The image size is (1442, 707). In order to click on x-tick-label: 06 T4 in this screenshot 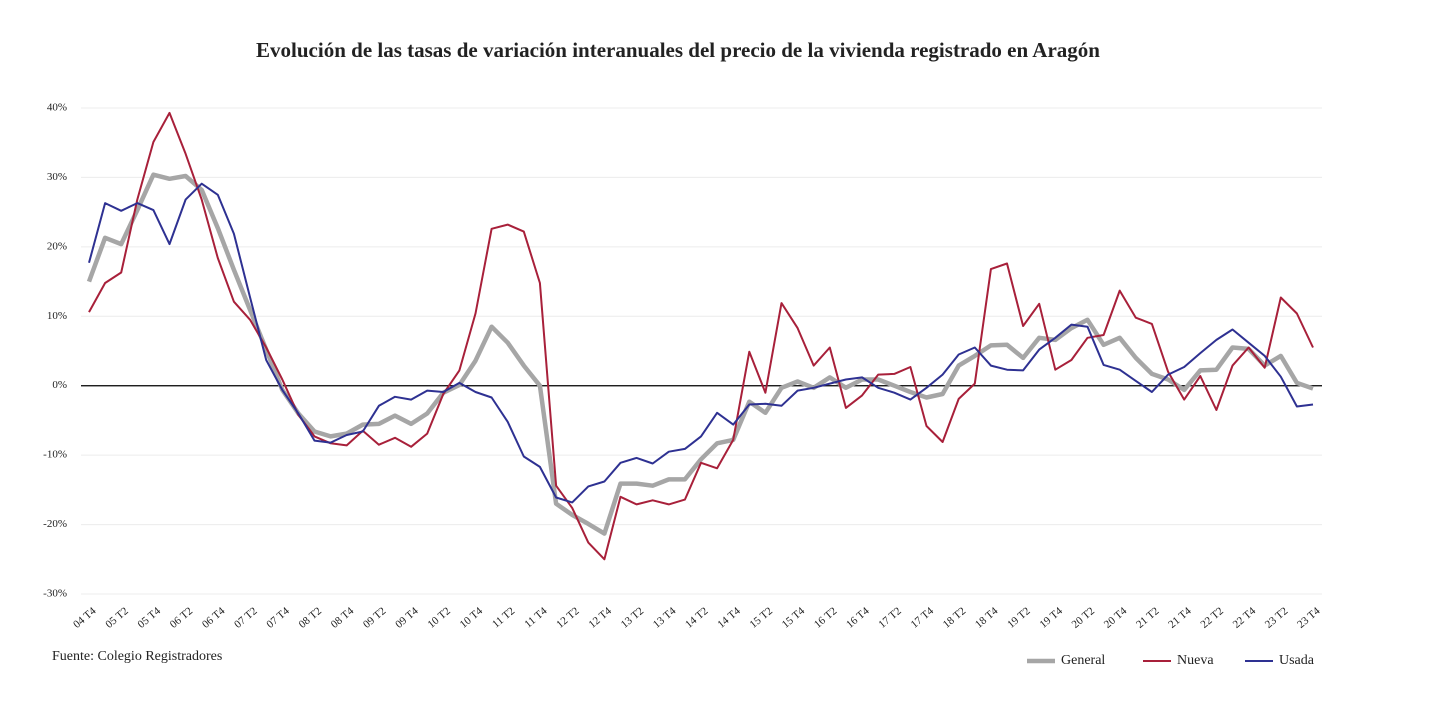, I will do `click(214, 618)`.